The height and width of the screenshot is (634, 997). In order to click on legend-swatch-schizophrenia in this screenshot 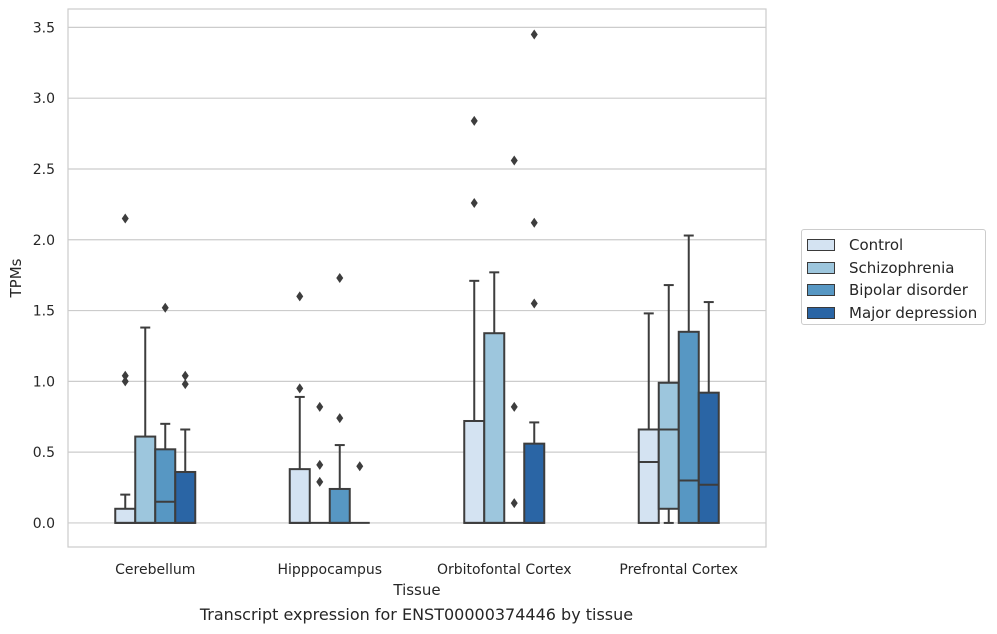, I will do `click(821, 268)`.